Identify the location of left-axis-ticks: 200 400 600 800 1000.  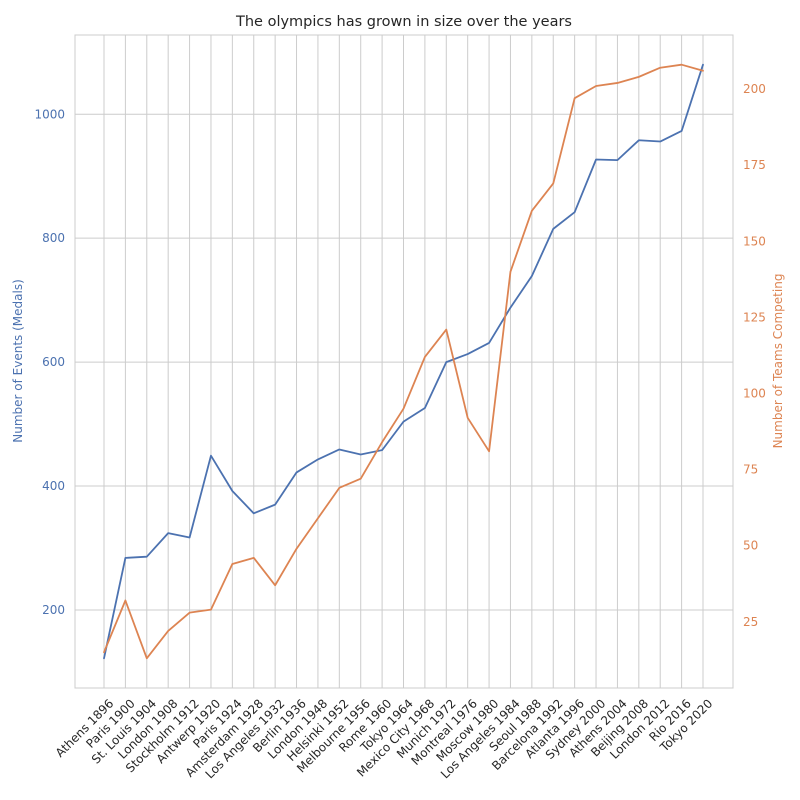
(49, 362).